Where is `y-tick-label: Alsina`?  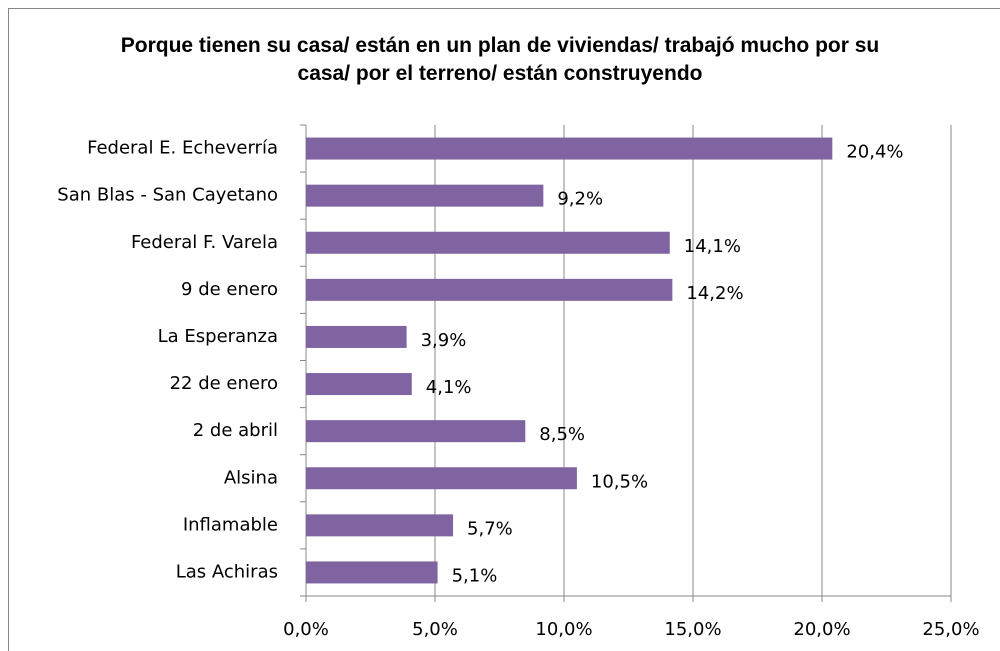 y-tick-label: Alsina is located at coordinates (251, 477).